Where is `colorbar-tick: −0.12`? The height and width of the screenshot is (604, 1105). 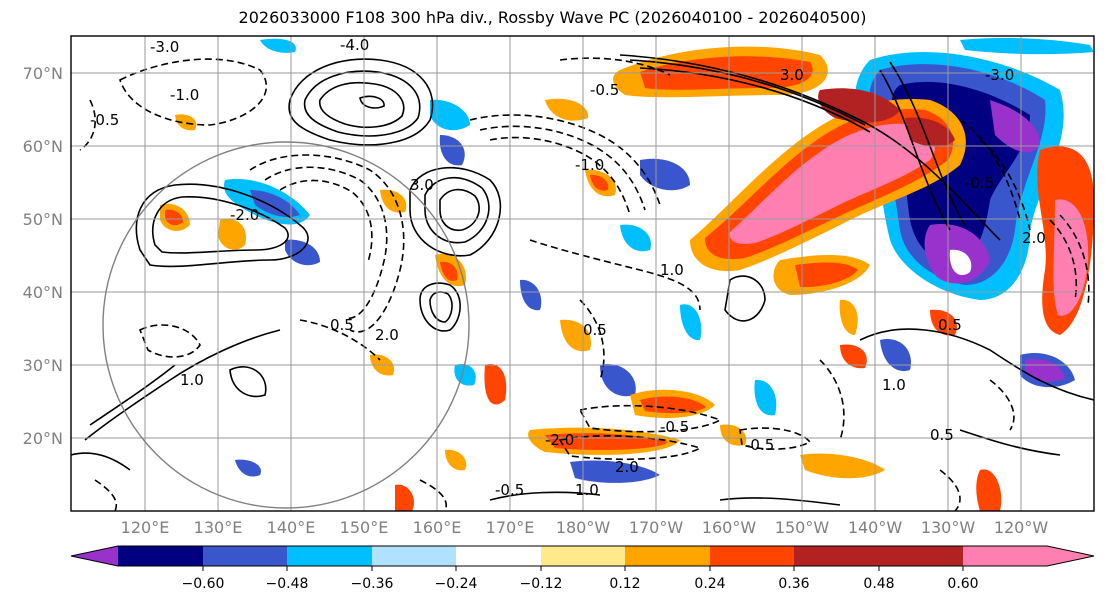 colorbar-tick: −0.12 is located at coordinates (541, 584).